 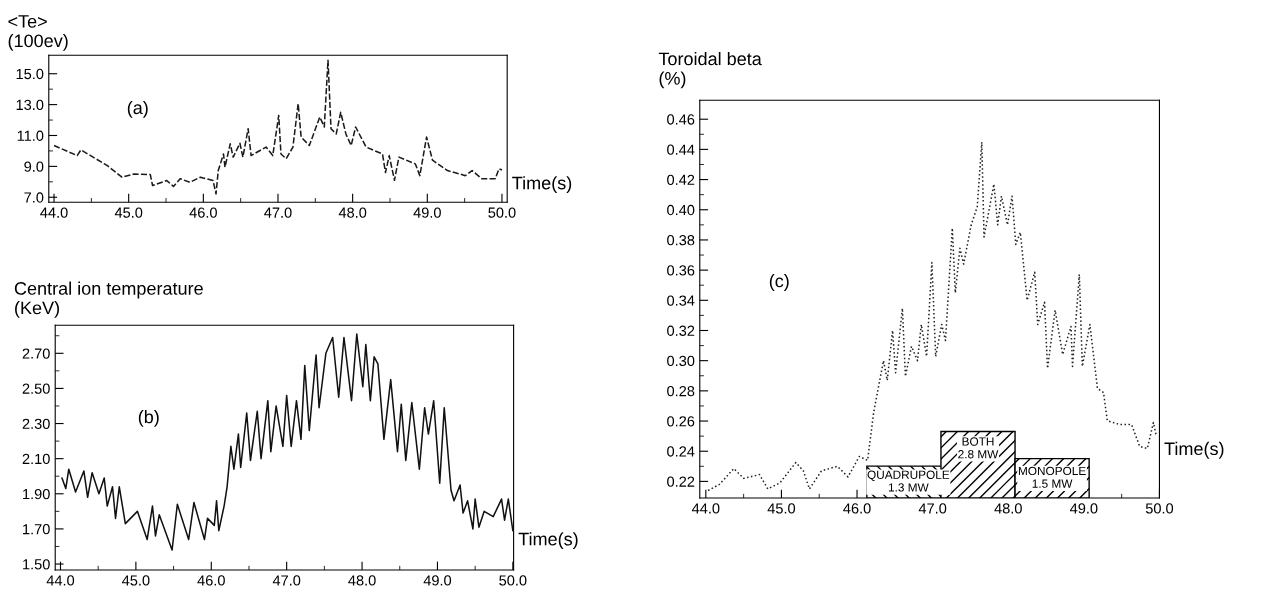 What do you see at coordinates (34, 197) in the screenshot?
I see `y-tick-label: 7.0` at bounding box center [34, 197].